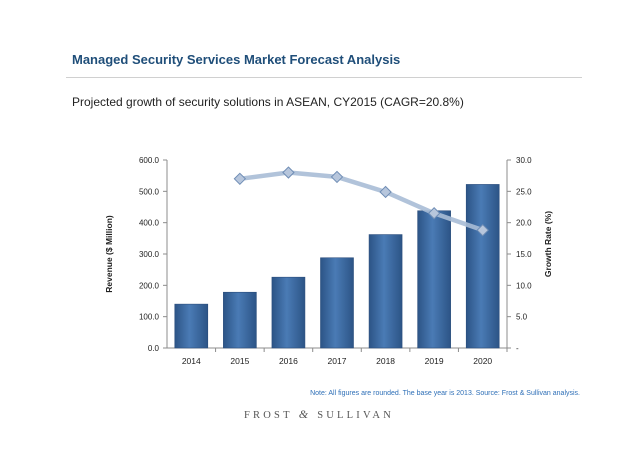  I want to click on right-tick-label: 5.0, so click(522, 317).